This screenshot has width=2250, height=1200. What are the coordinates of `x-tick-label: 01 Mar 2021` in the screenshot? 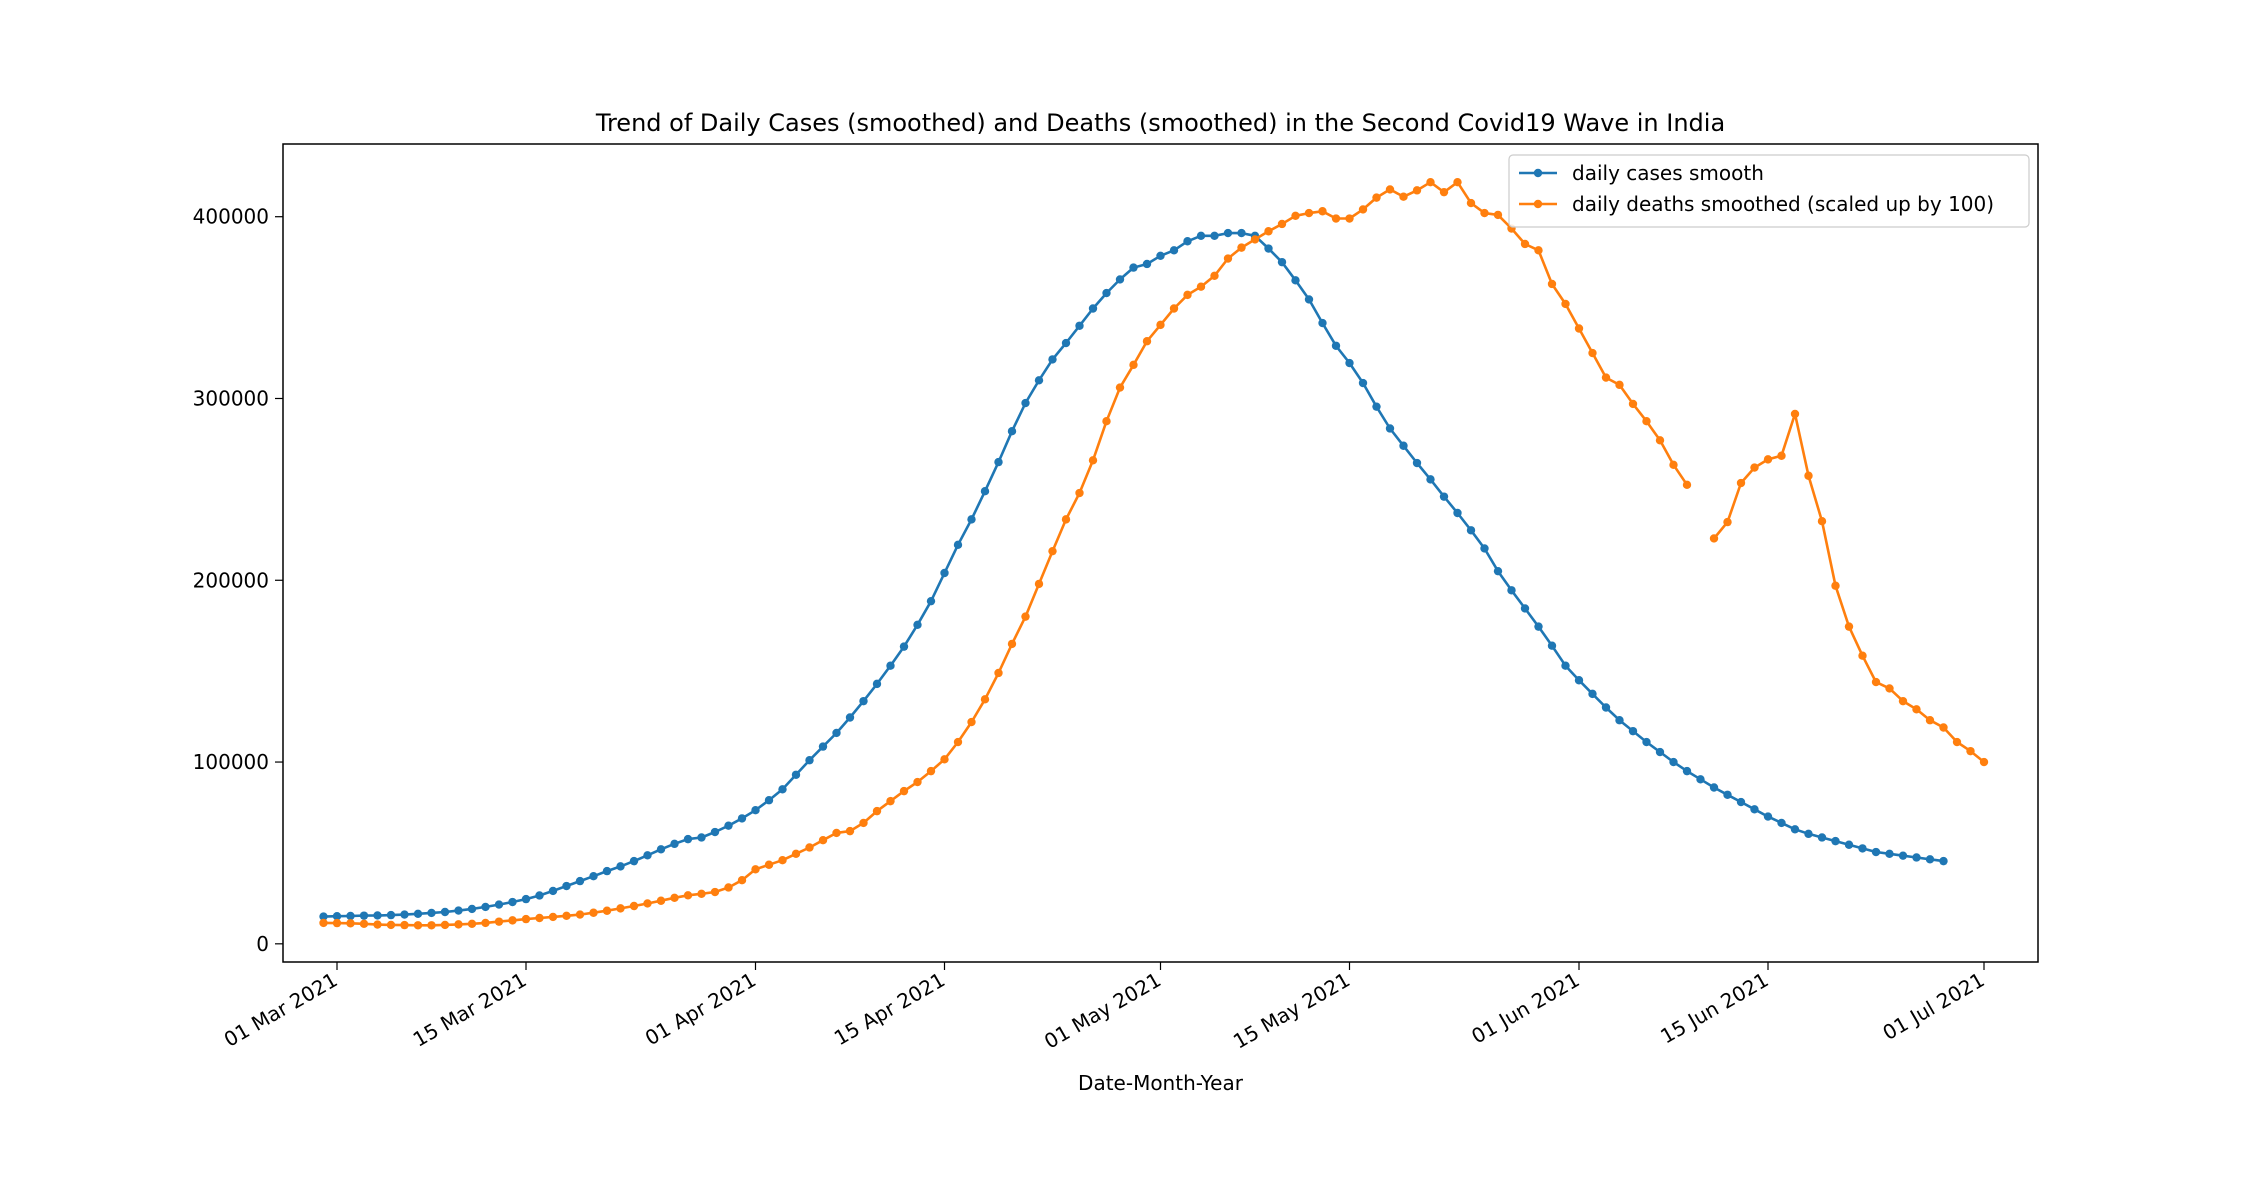 It's located at (281, 1010).